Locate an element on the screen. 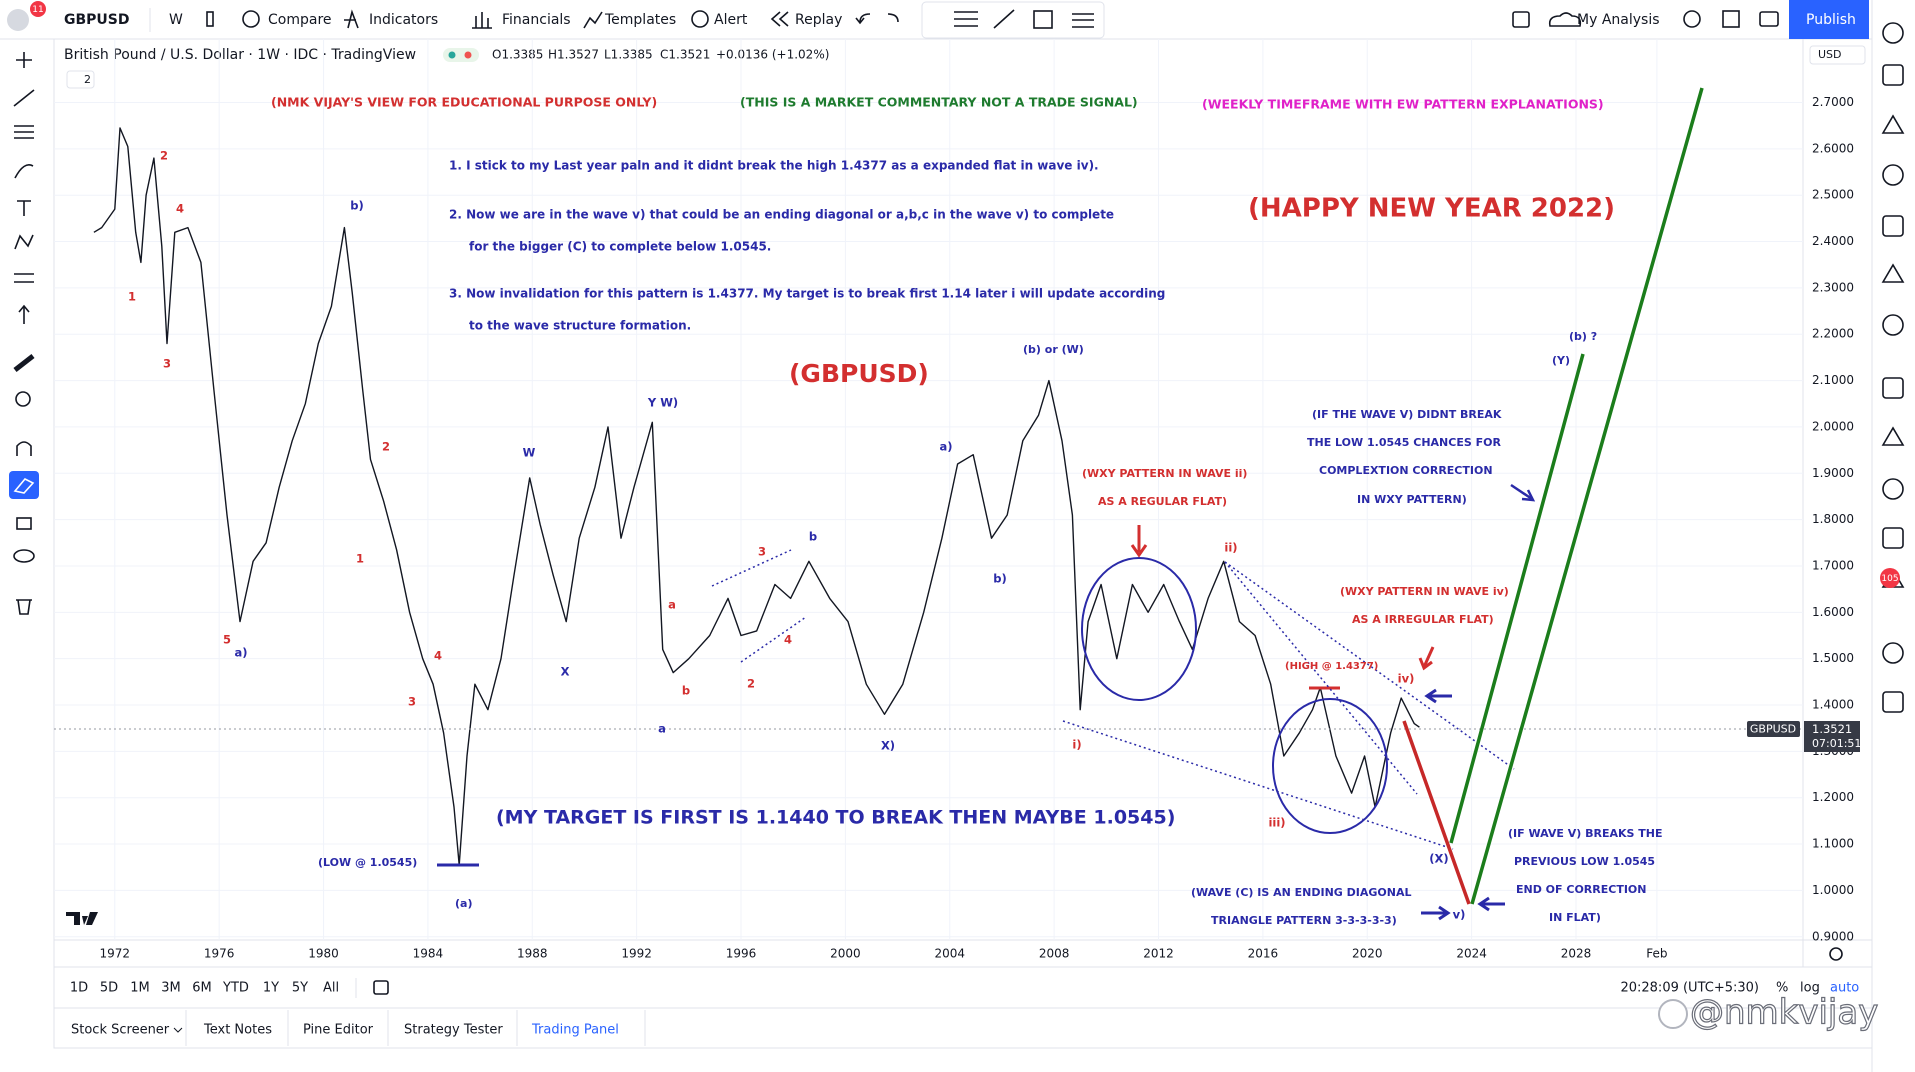  auto-toggle: auto is located at coordinates (1844, 988).